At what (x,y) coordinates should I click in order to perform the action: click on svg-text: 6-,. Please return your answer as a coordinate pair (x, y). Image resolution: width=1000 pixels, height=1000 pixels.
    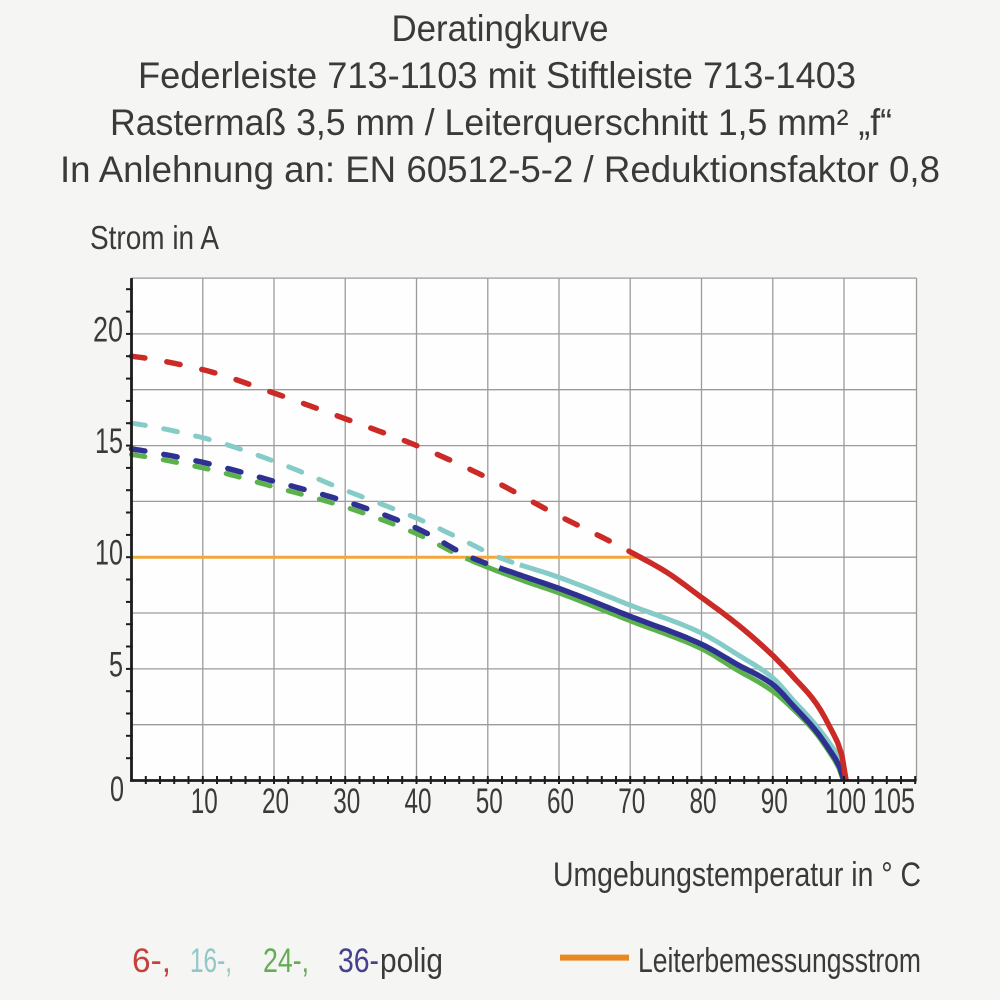
    Looking at the image, I should click on (151, 961).